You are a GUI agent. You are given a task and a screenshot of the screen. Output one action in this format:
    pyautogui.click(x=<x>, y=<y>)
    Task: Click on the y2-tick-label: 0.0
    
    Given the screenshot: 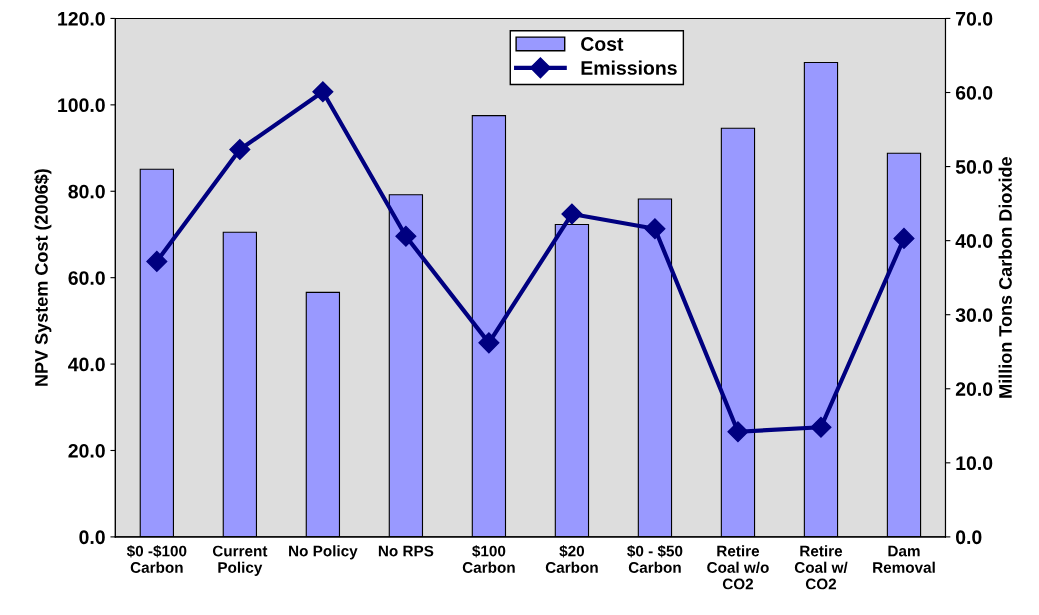 What is the action you would take?
    pyautogui.click(x=968, y=537)
    